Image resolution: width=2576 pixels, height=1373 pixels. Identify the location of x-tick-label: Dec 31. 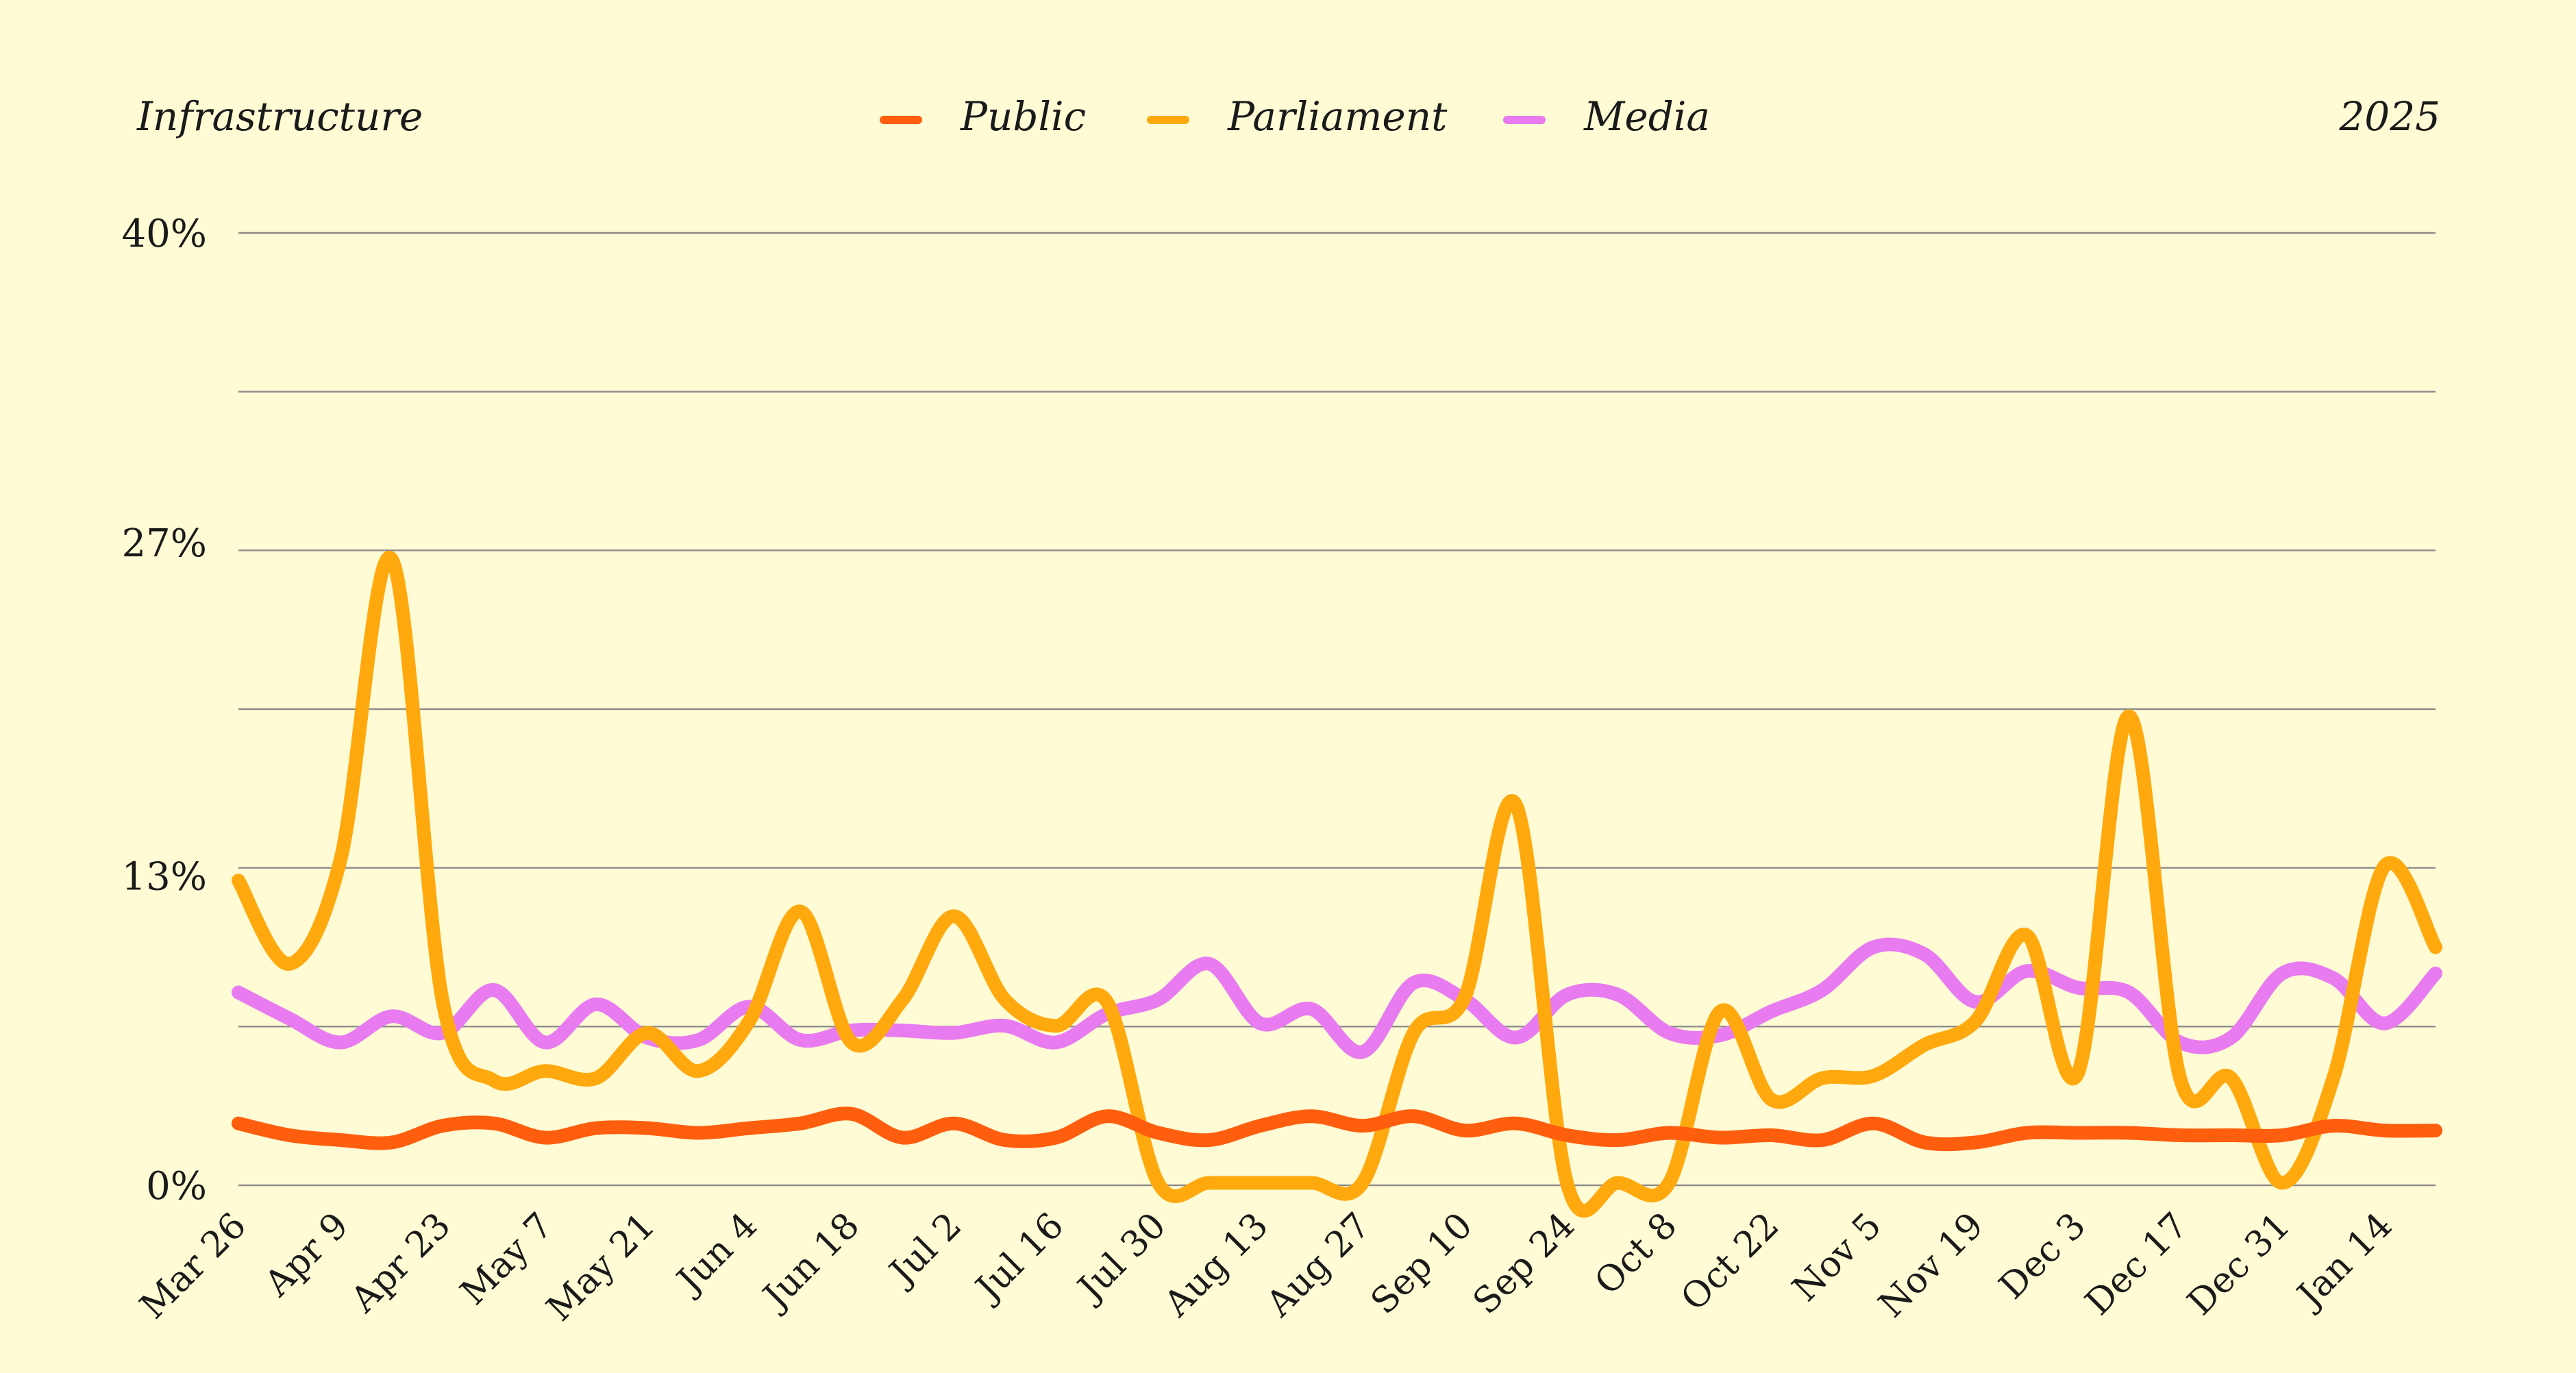
(2239, 1264).